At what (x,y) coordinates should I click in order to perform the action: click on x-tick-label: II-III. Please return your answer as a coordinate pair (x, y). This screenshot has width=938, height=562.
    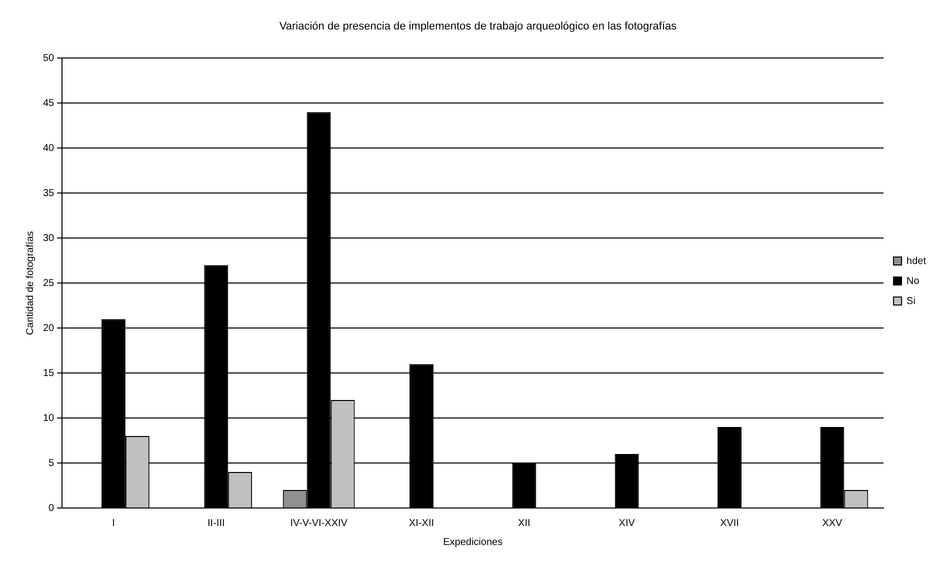
    Looking at the image, I should click on (216, 523).